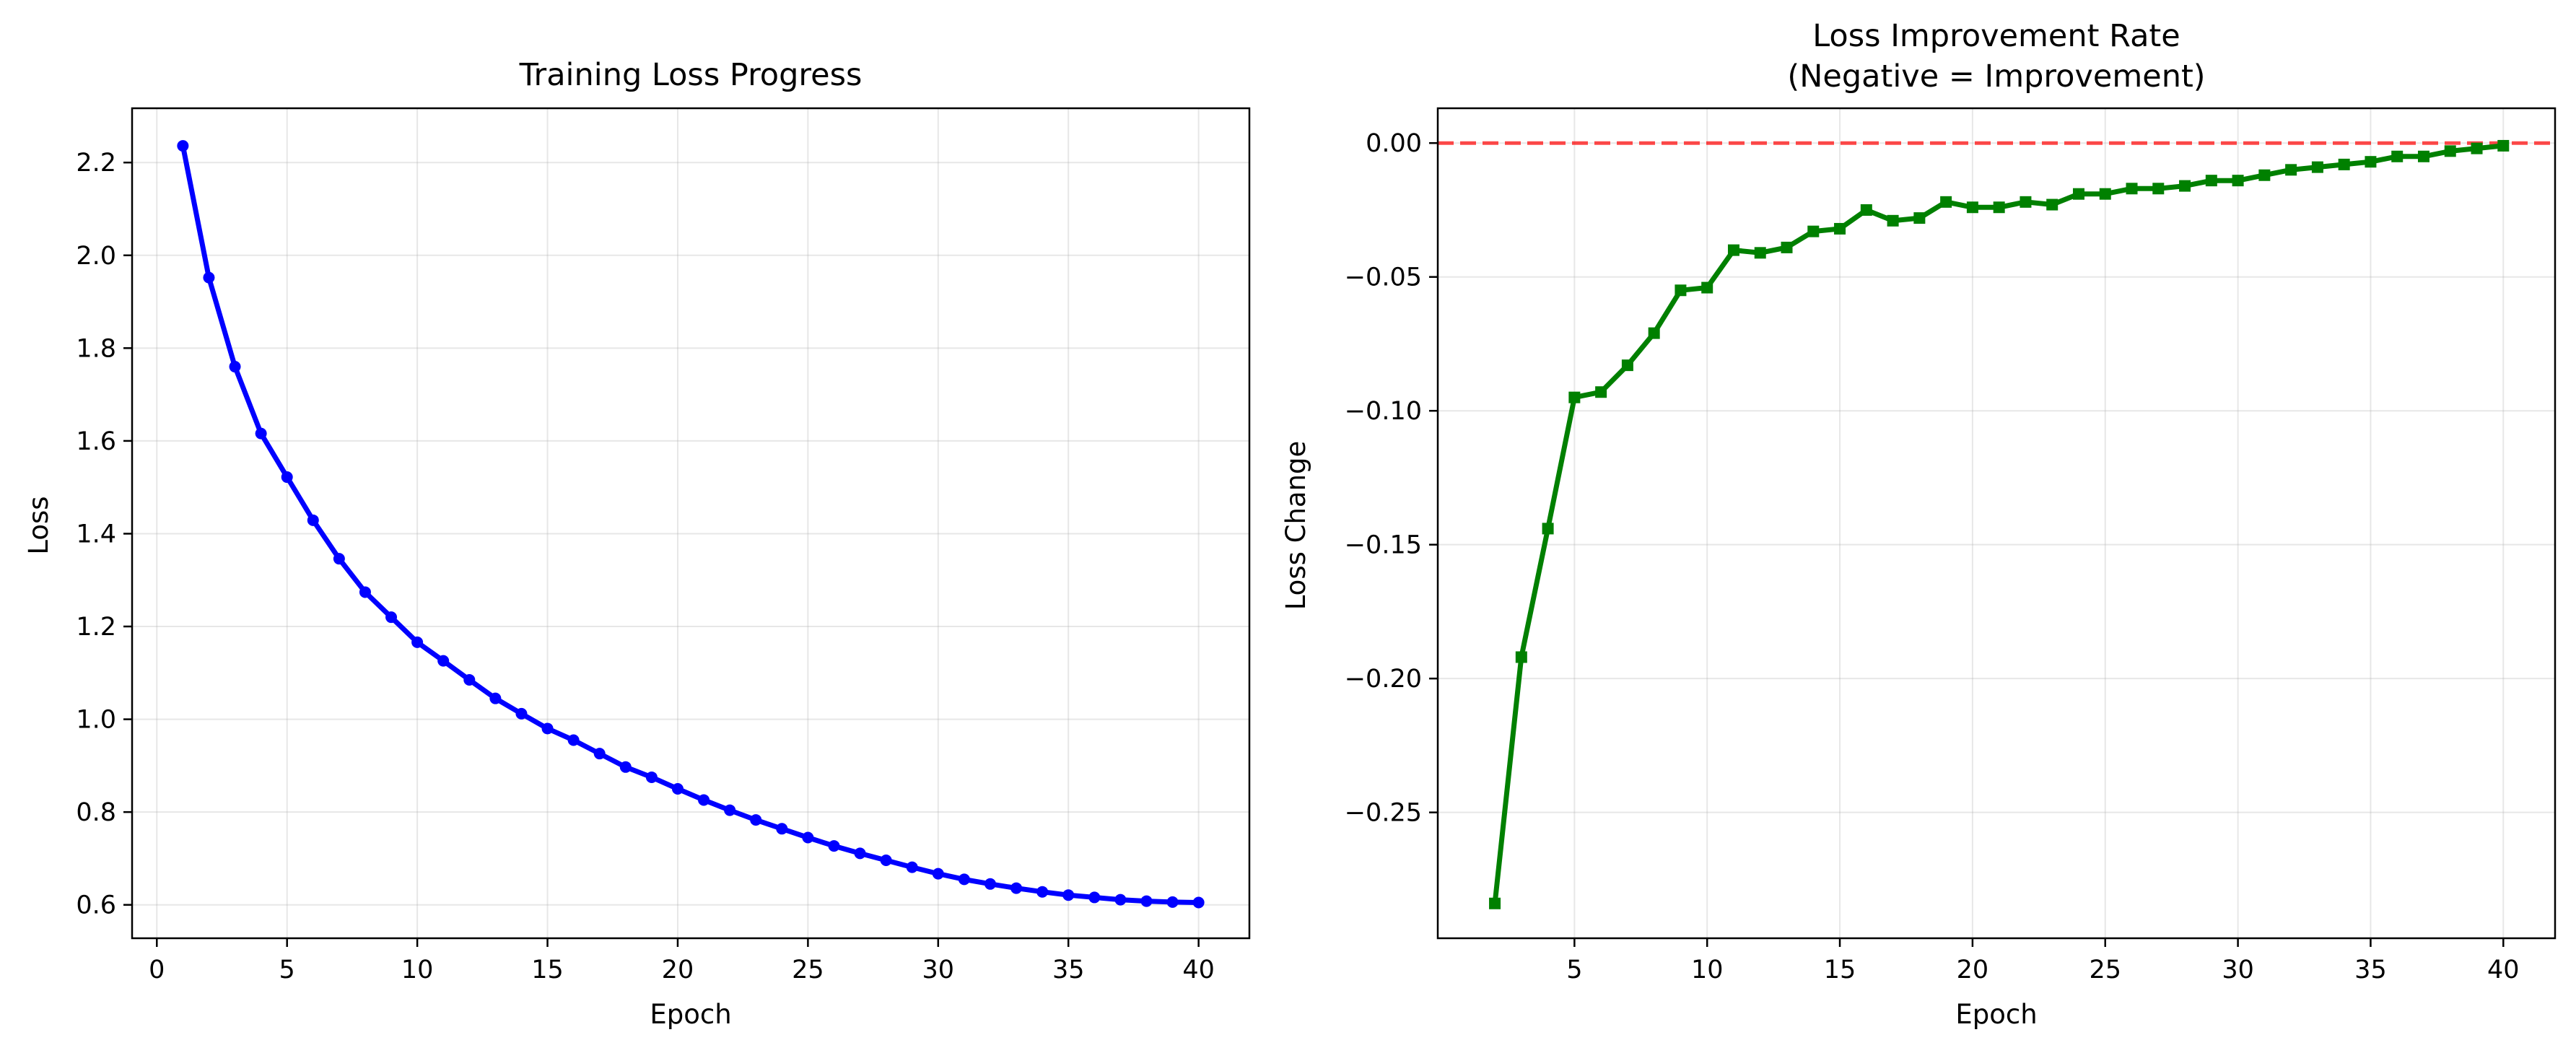 The width and height of the screenshot is (2576, 1053). I want to click on x-tick-label: 25, so click(2105, 970).